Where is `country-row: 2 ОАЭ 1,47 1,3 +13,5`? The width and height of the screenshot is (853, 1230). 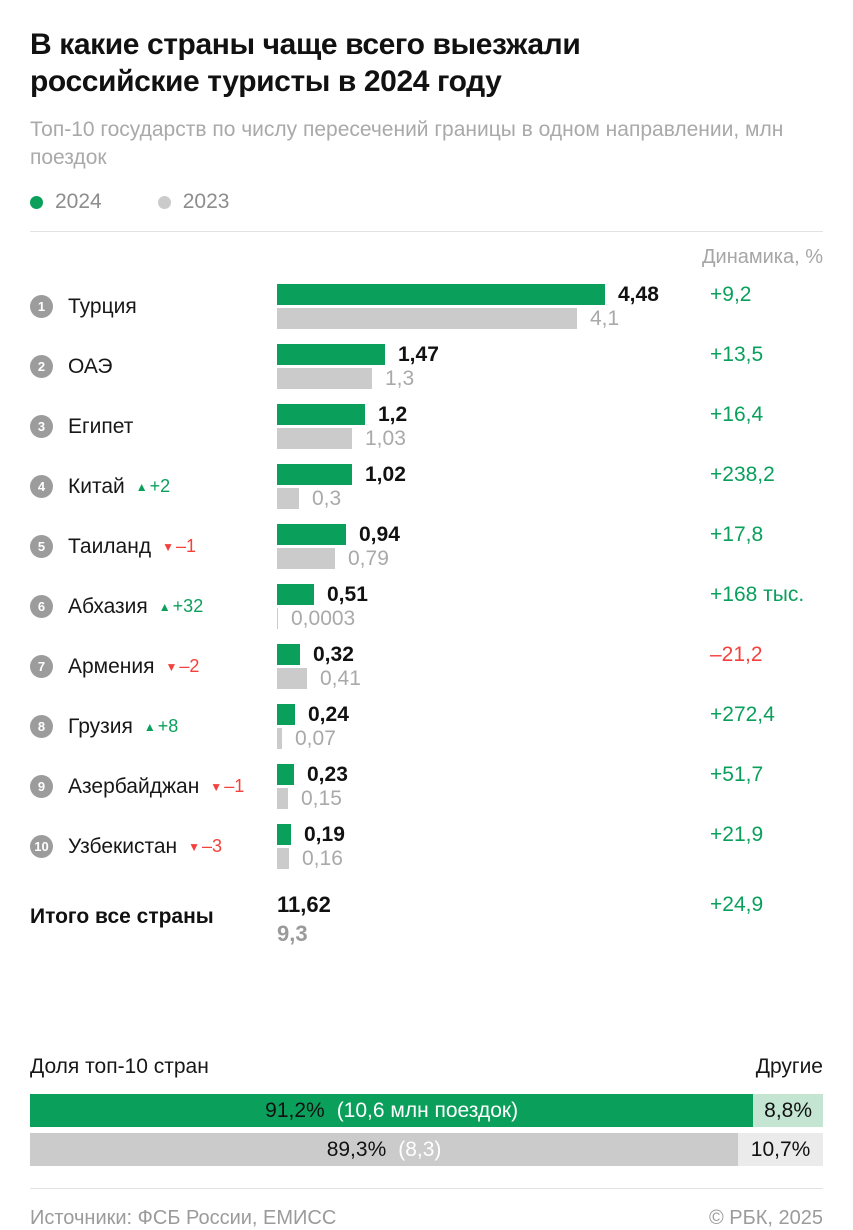
country-row: 2 ОАЭ 1,47 1,3 +13,5 is located at coordinates (426, 366).